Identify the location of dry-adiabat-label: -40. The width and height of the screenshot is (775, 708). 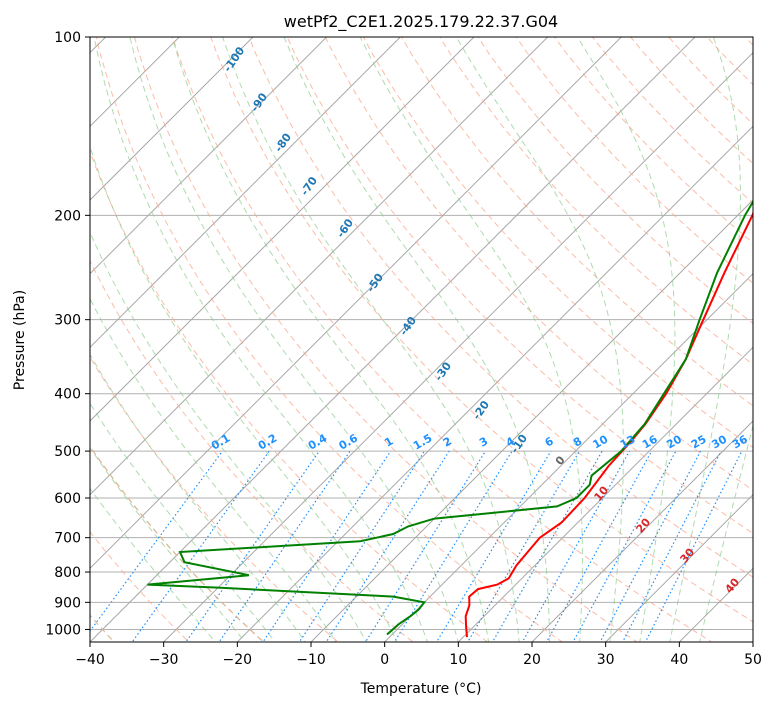
(408, 326).